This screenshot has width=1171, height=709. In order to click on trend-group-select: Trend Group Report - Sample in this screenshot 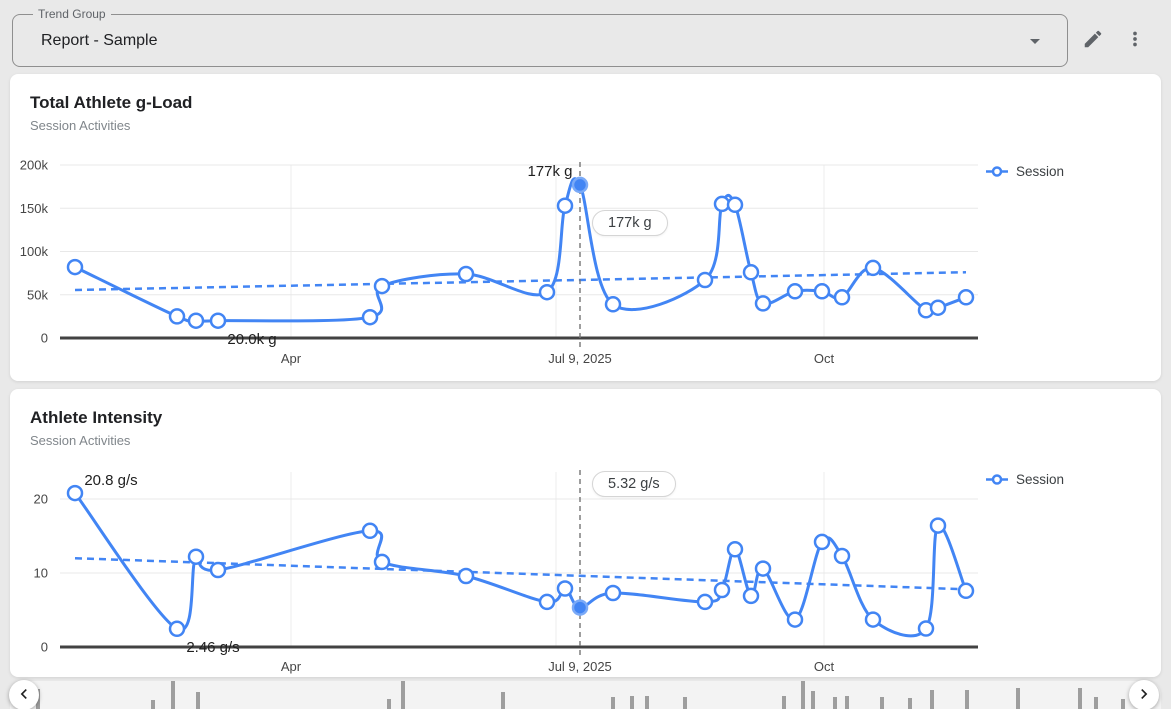, I will do `click(540, 36)`.